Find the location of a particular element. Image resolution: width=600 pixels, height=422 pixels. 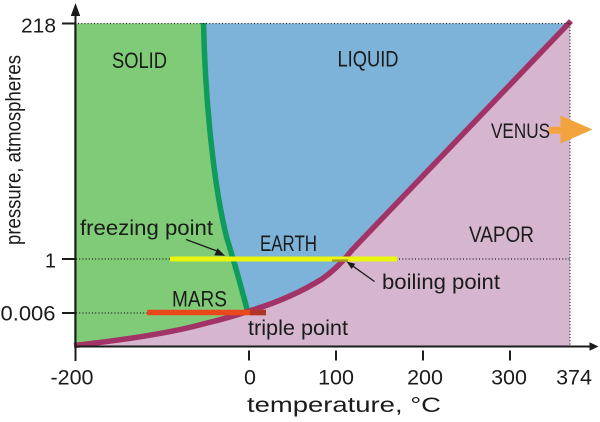

svg-text: 218 is located at coordinates (38, 27).